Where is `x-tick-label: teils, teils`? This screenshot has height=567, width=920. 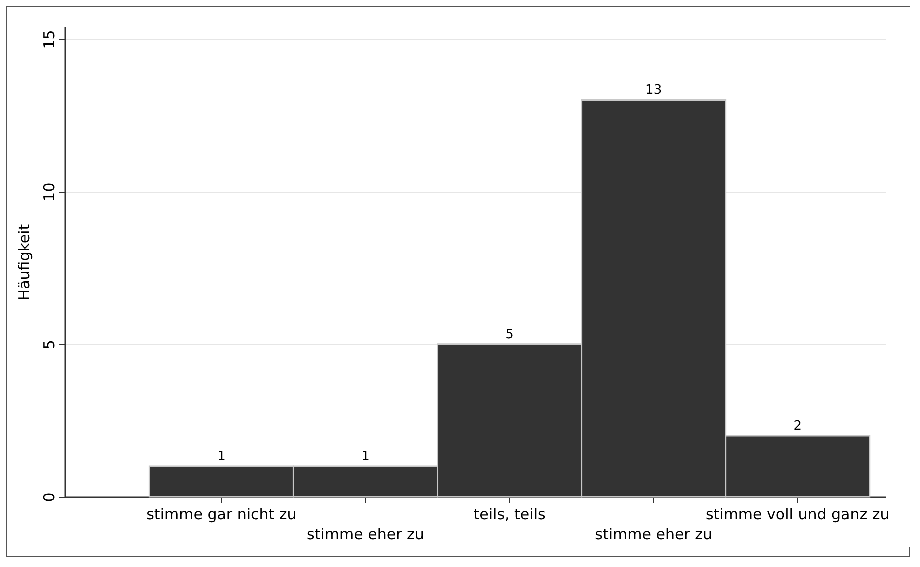
x-tick-label: teils, teils is located at coordinates (510, 515).